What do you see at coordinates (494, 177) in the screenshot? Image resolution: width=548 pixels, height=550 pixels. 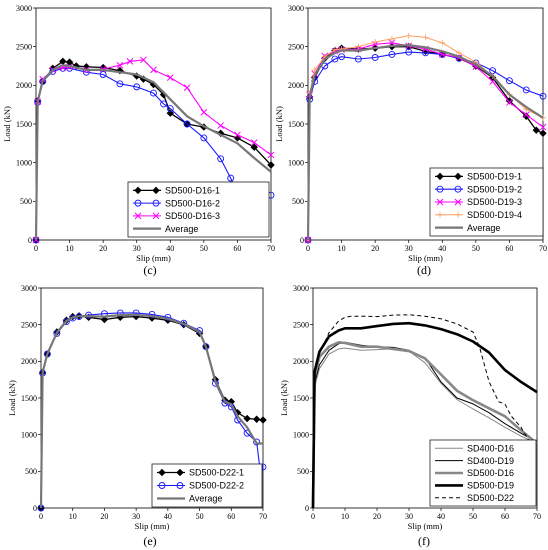 I see `legend-label: SD500-D19-1` at bounding box center [494, 177].